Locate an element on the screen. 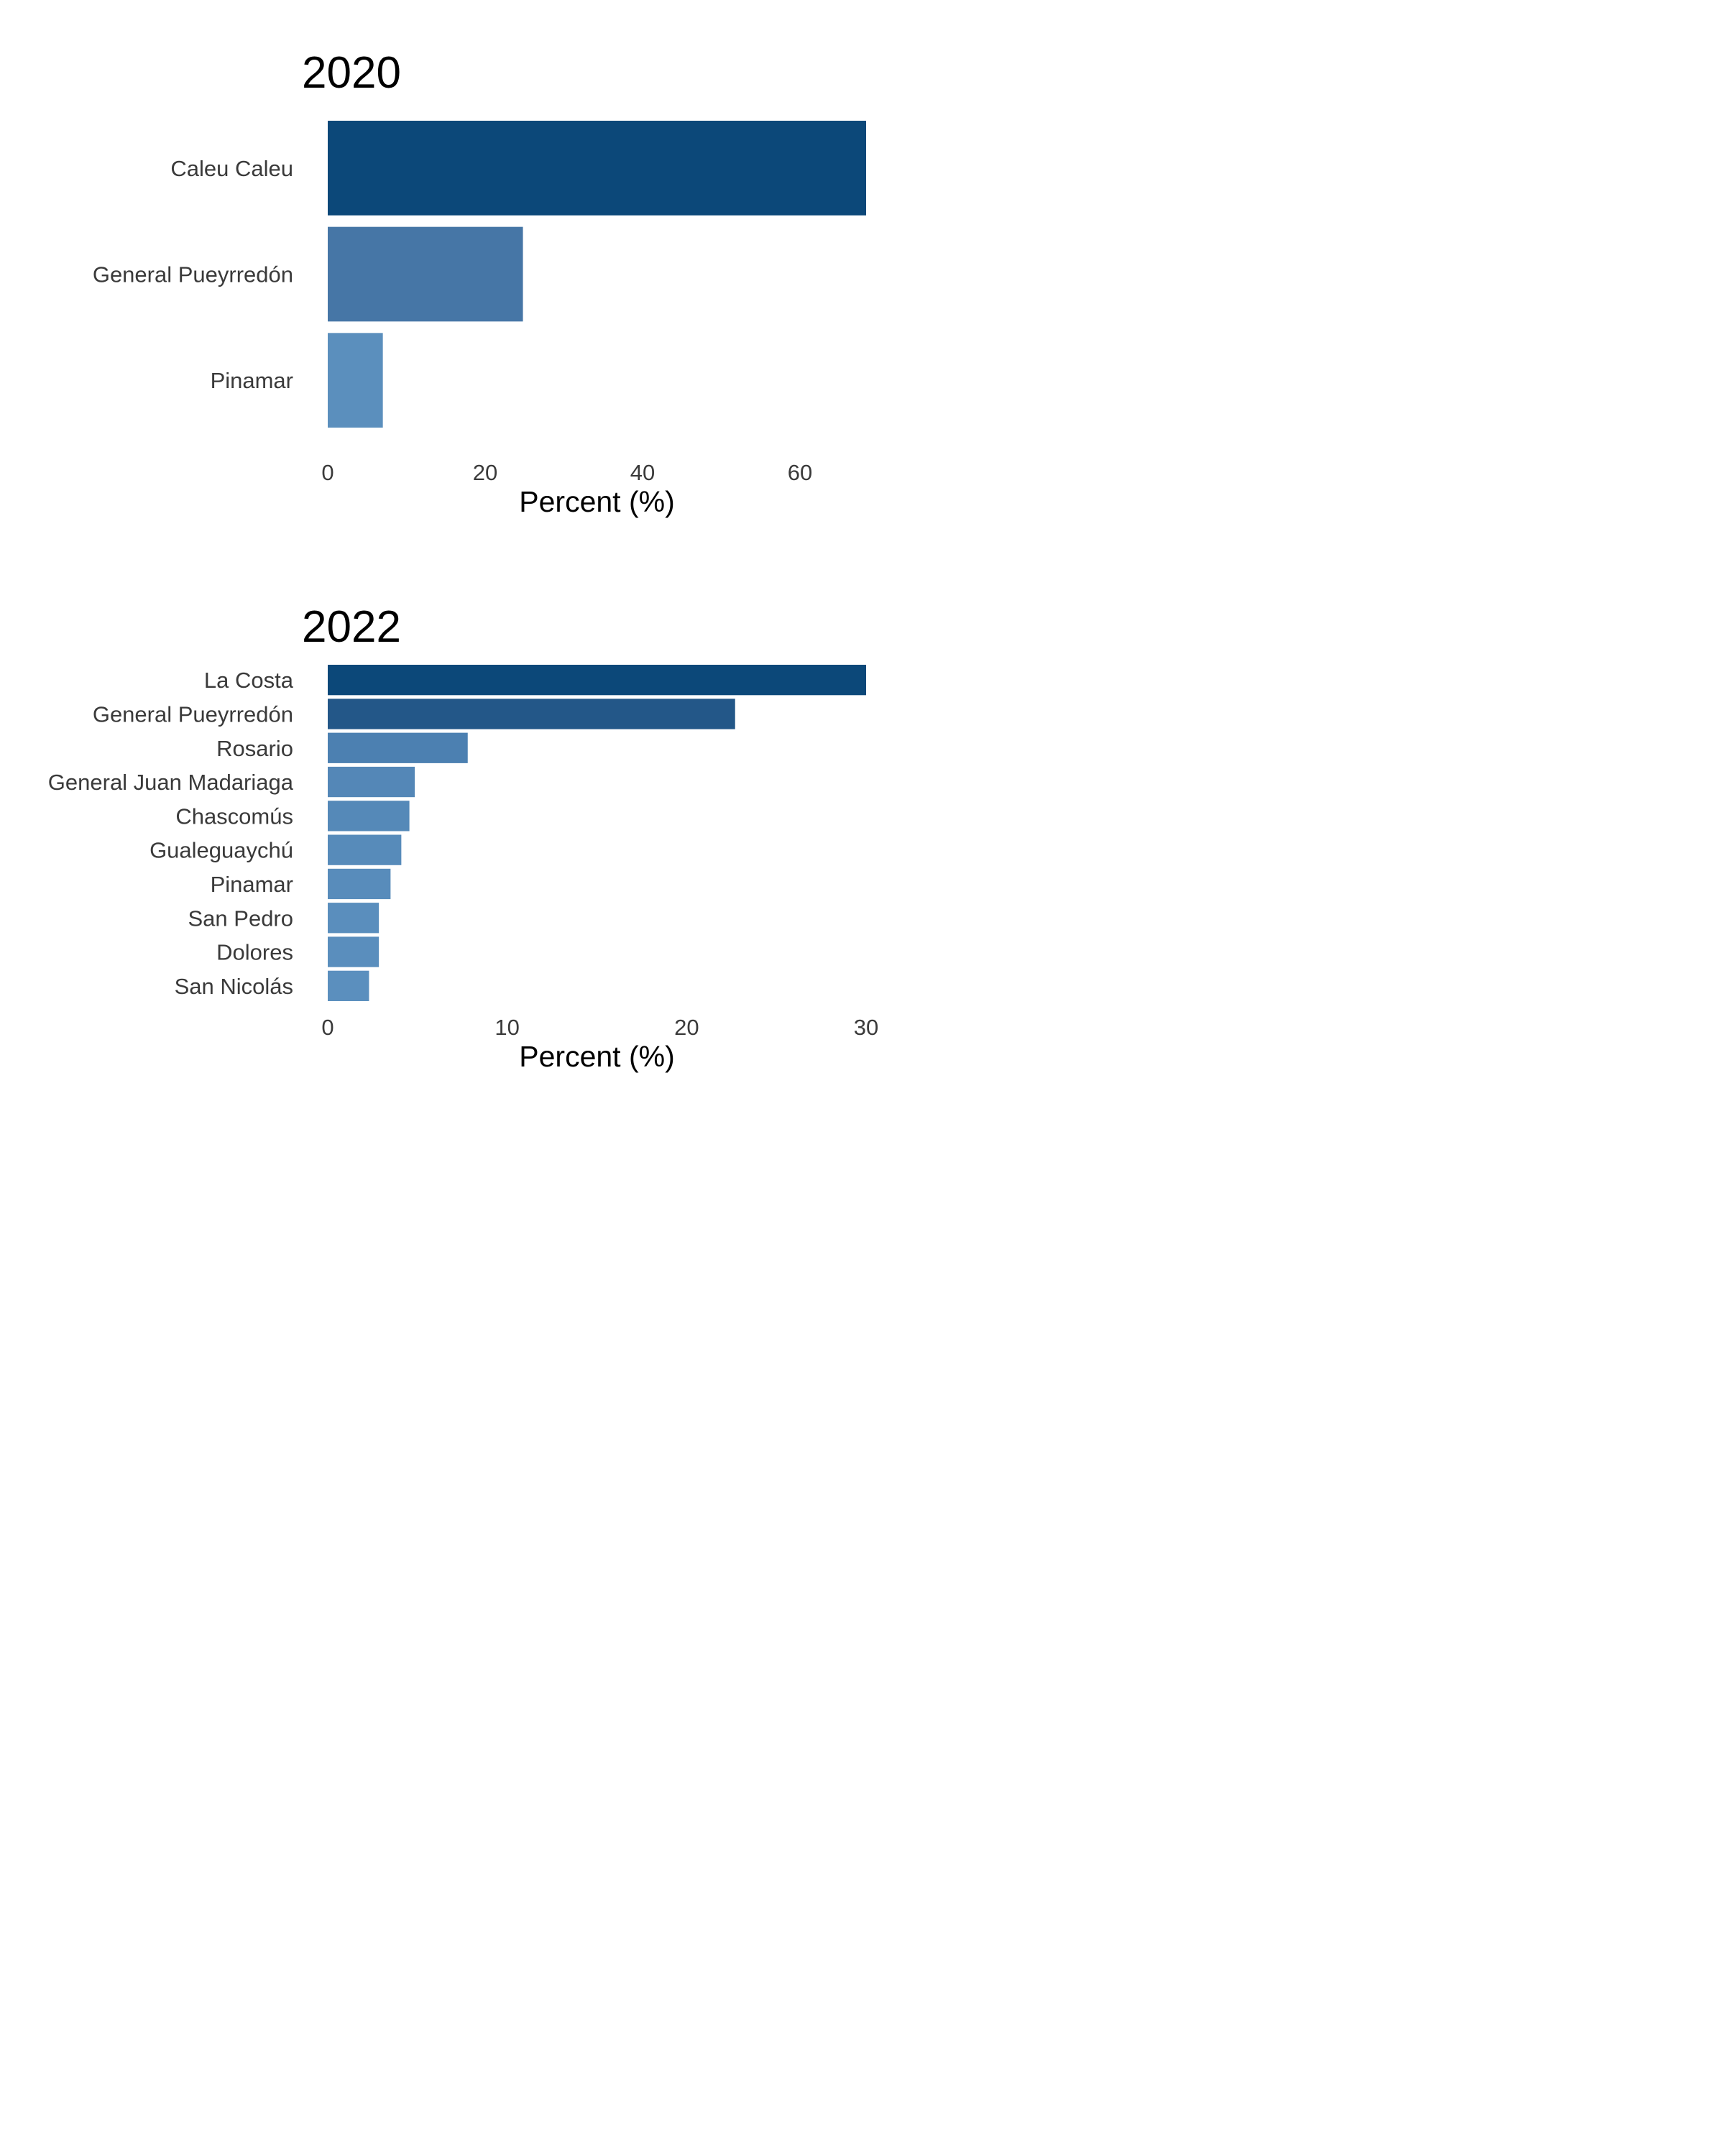 This screenshot has height=2156, width=1725. category-label: Gualeguaychú is located at coordinates (221, 851).